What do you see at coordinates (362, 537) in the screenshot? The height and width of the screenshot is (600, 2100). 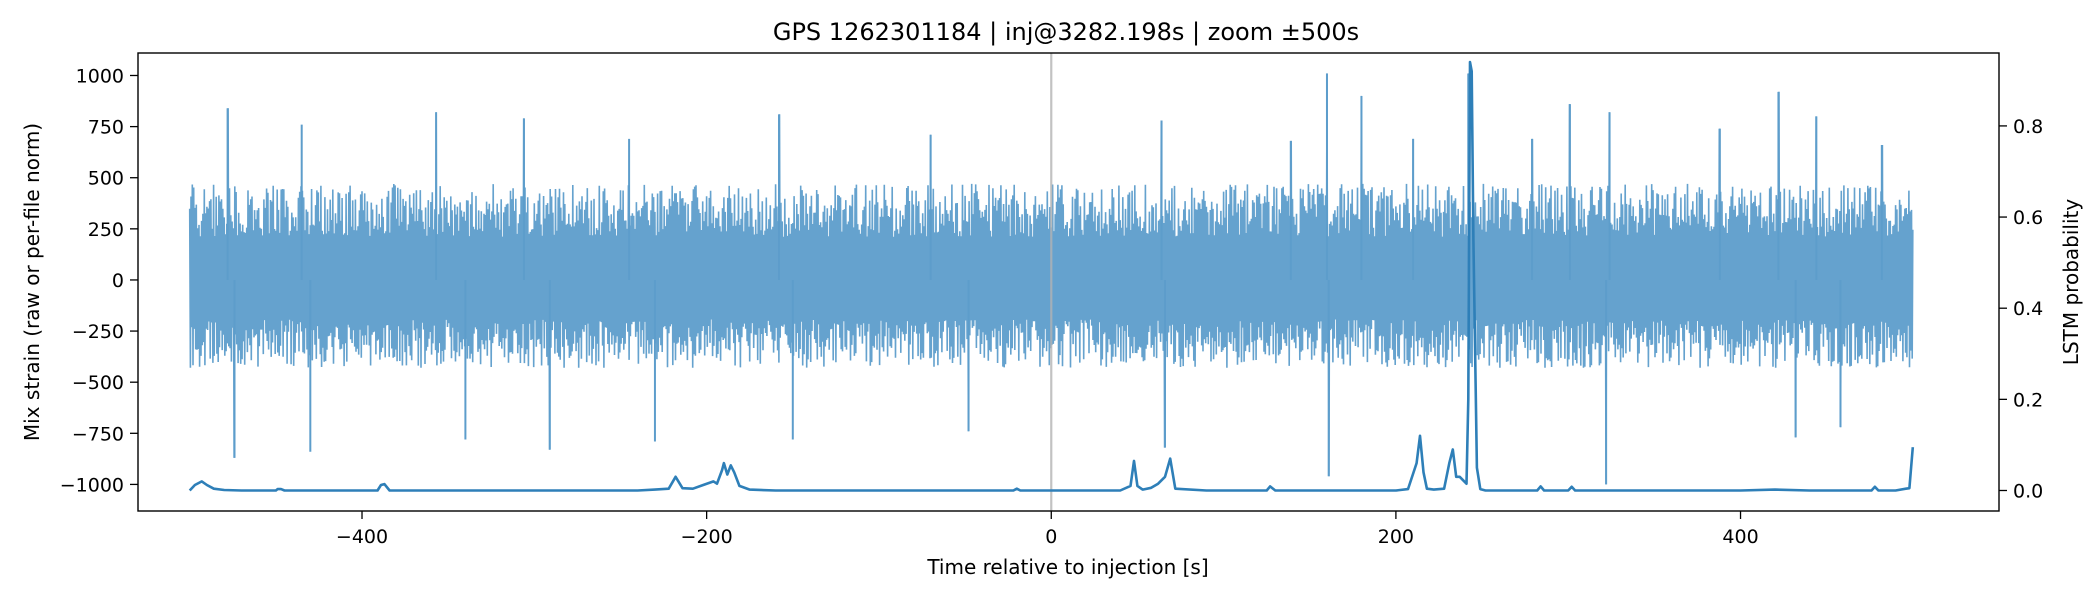 I see `x-tick-label: −400` at bounding box center [362, 537].